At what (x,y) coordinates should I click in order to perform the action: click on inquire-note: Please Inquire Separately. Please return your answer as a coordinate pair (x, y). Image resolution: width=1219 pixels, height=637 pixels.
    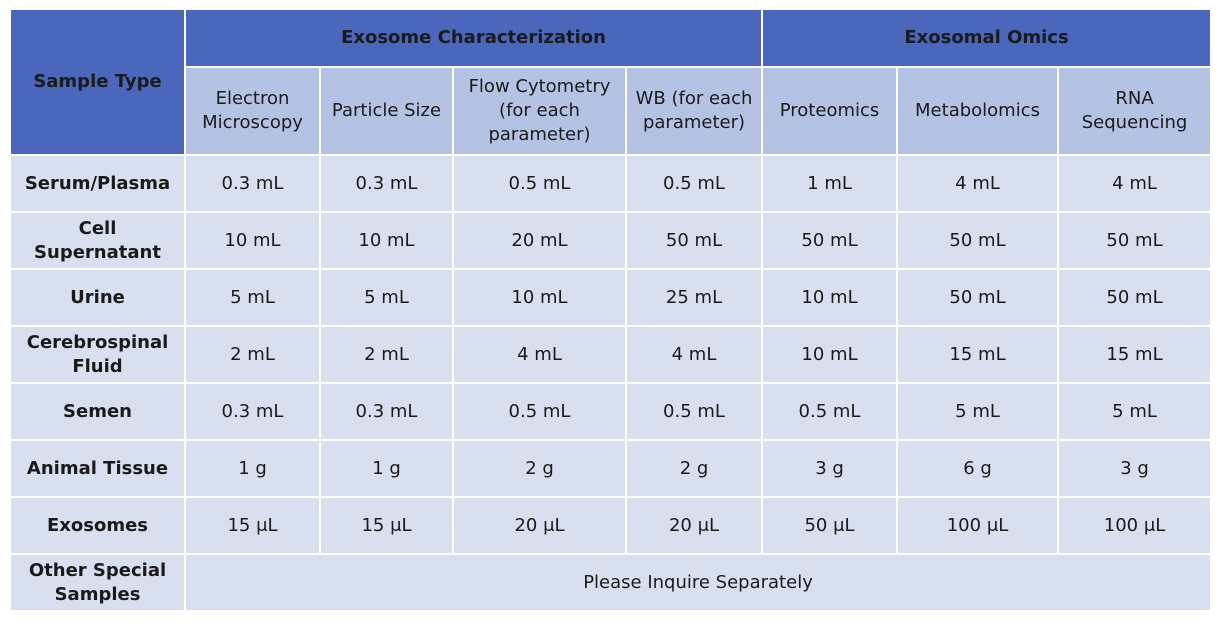
    Looking at the image, I should click on (698, 582).